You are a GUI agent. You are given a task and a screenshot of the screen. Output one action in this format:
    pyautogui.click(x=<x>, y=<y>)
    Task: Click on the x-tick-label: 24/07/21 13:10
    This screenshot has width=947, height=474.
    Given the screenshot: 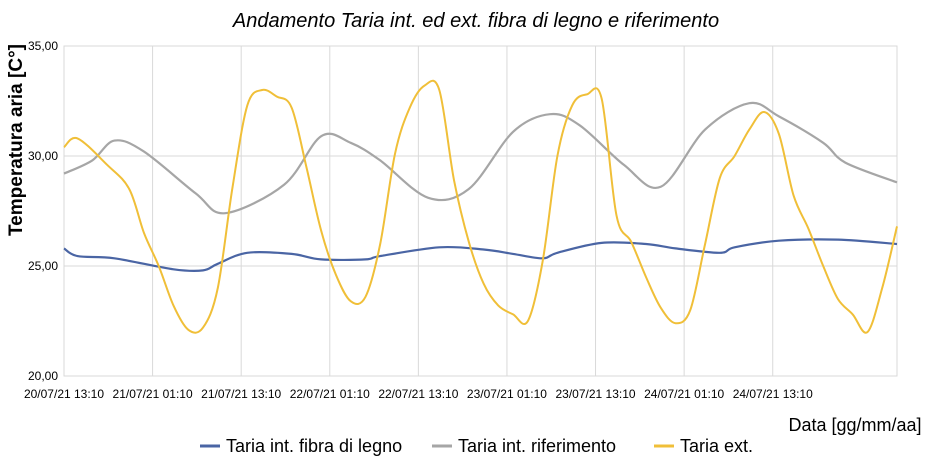 What is the action you would take?
    pyautogui.click(x=773, y=394)
    